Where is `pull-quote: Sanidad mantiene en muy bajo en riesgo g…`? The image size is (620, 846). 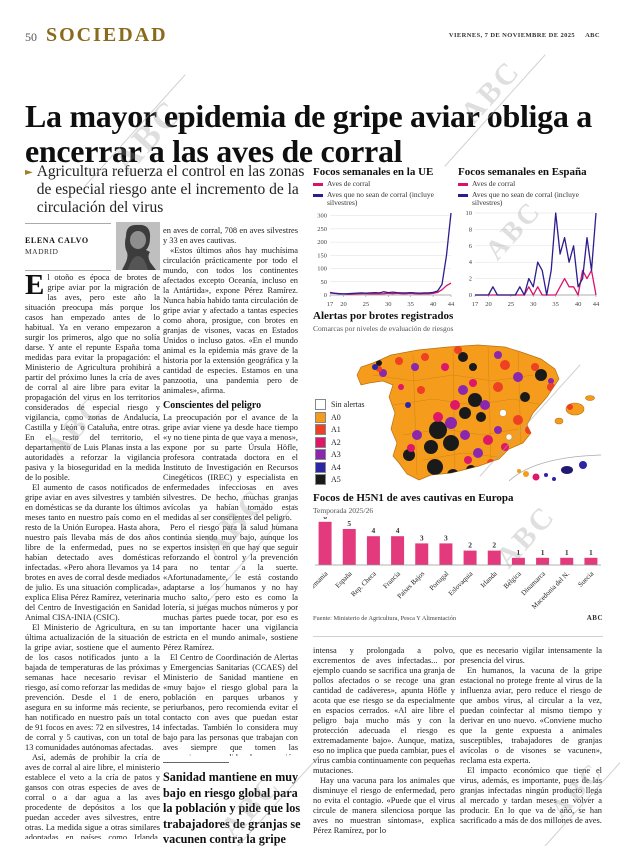
pull-quote: Sanidad mantiene en muy bajo en riesgo g… is located at coordinates (234, 804).